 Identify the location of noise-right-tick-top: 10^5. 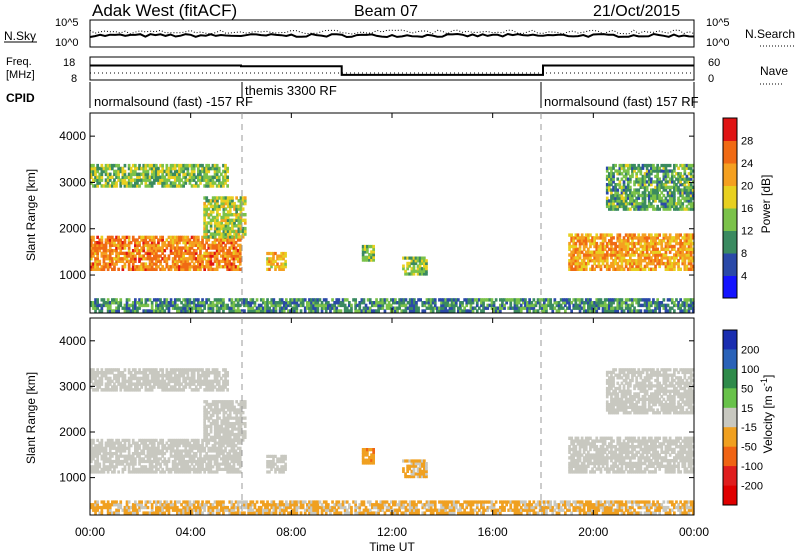
(718, 23).